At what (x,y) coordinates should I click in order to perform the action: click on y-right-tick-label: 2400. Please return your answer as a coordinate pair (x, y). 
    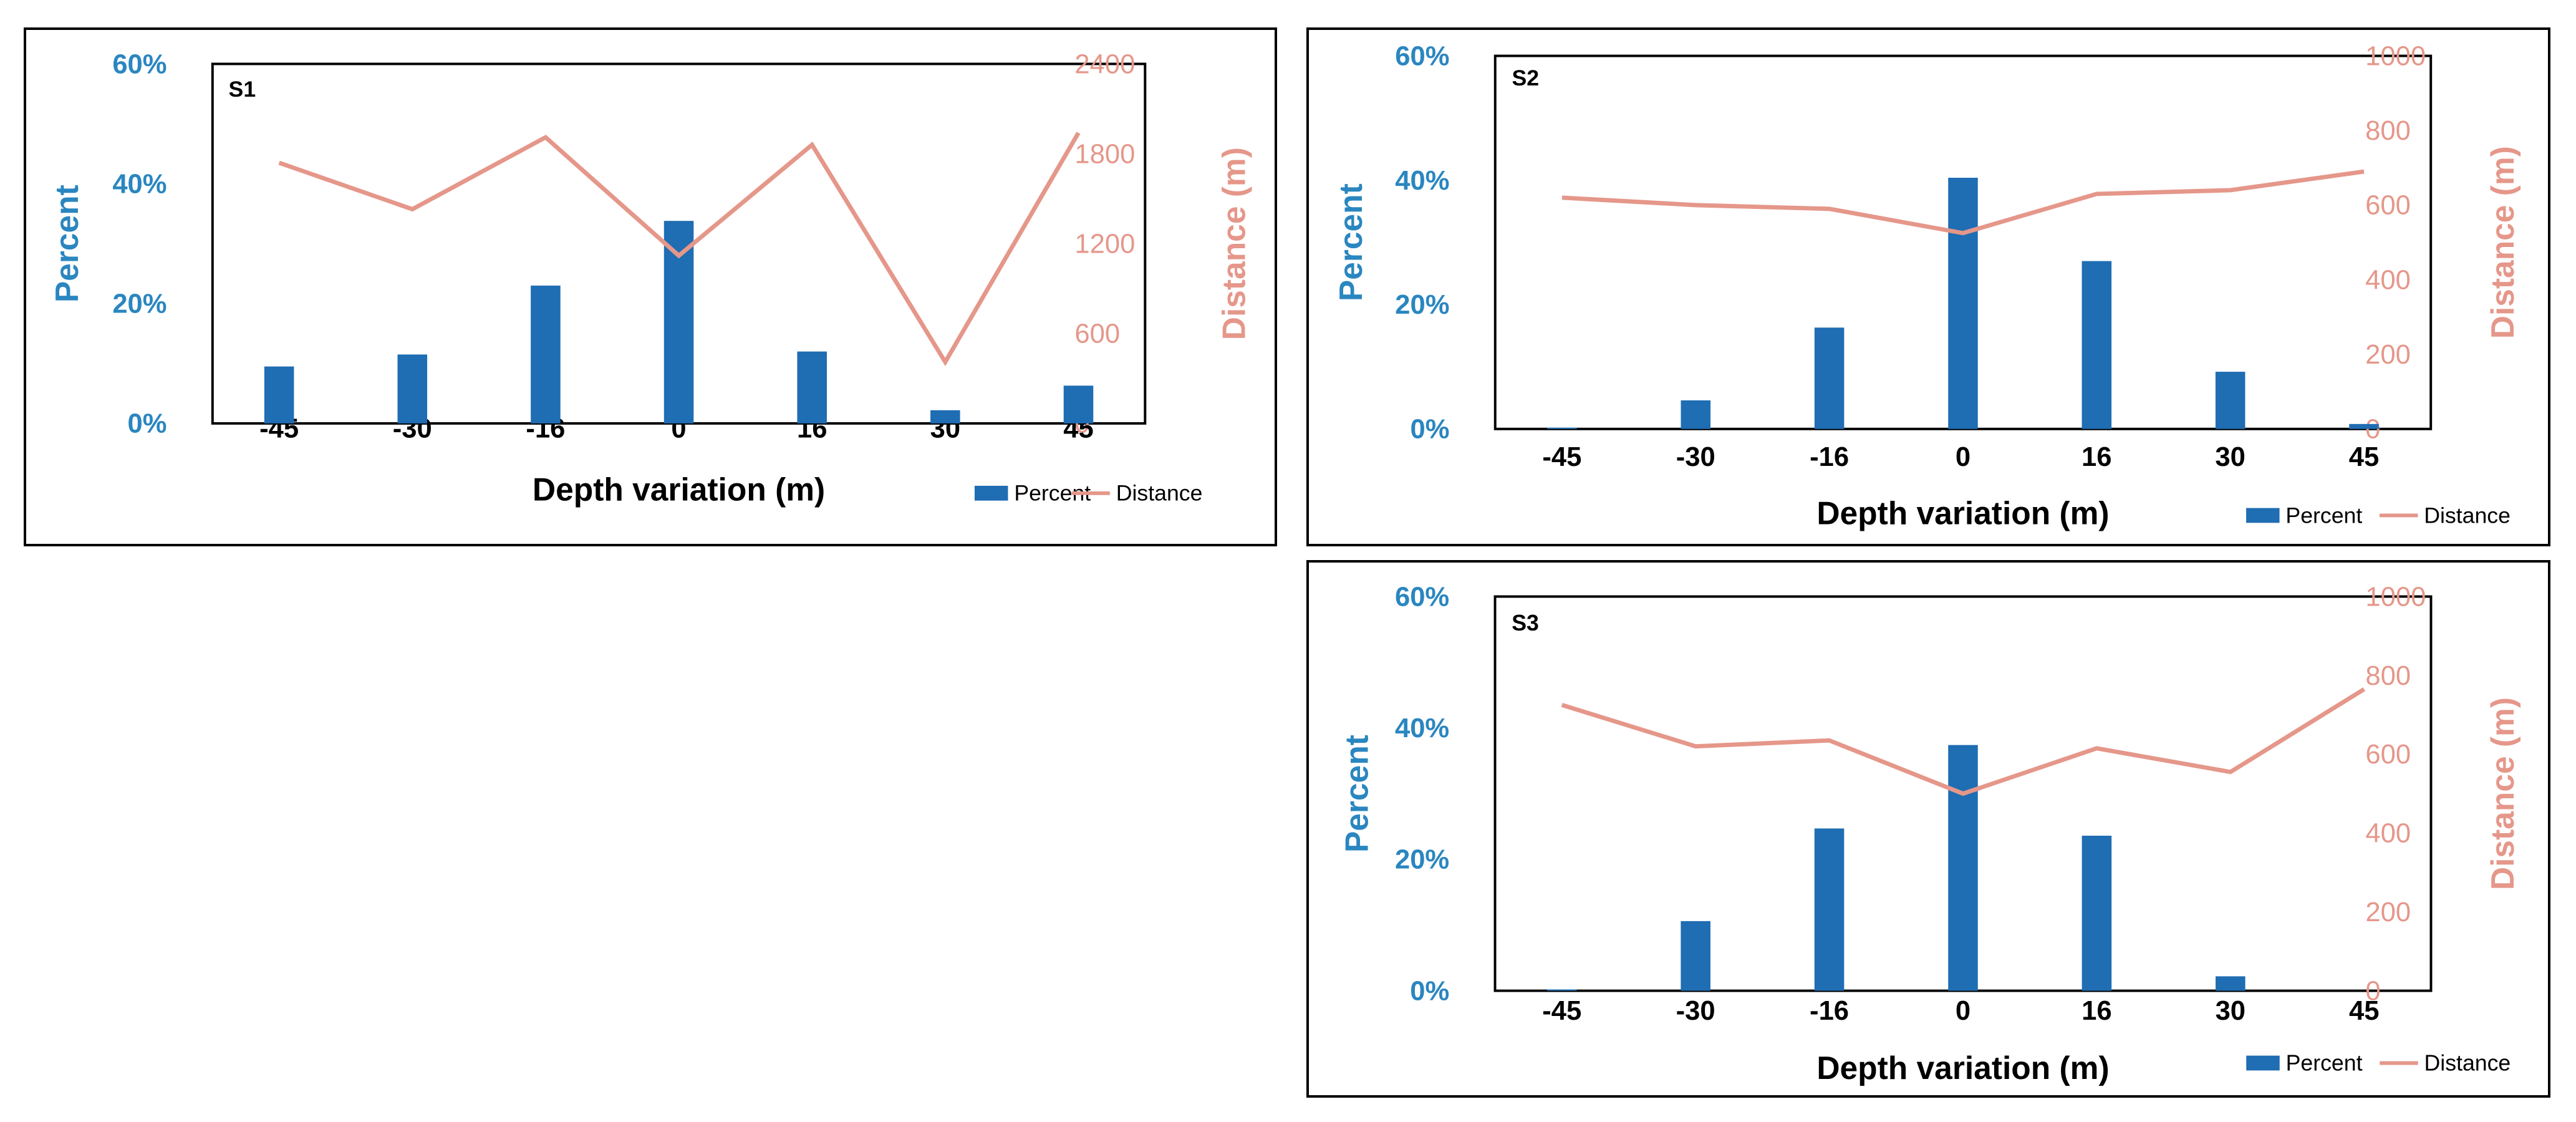
    Looking at the image, I should click on (1104, 64).